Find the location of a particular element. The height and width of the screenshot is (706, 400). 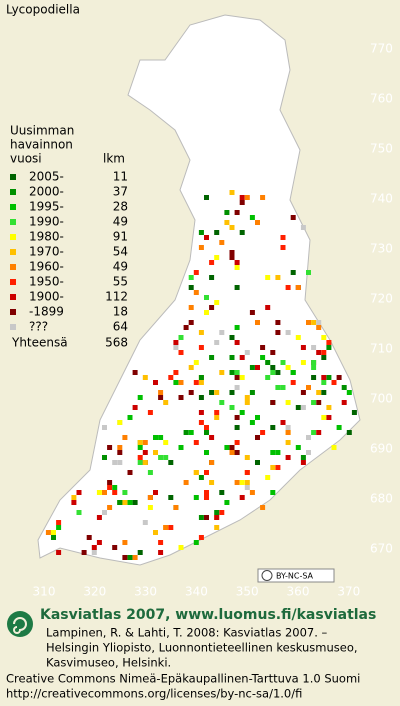

grid-y-label: 690 is located at coordinates (381, 449).